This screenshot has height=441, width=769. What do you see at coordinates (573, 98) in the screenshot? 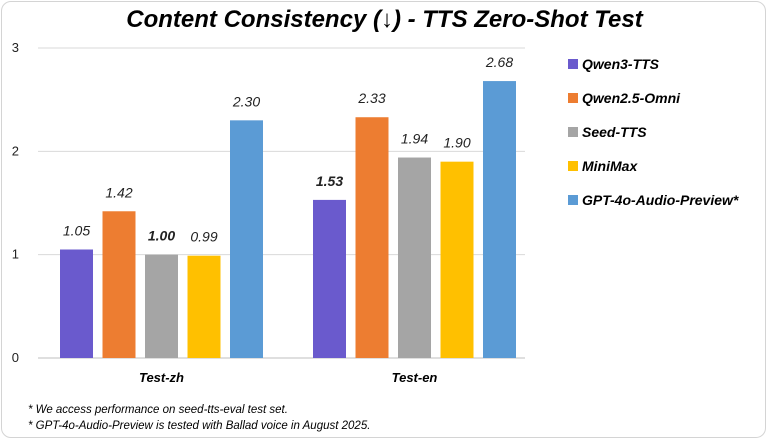
I see `legend-swatch-qwen2-5-omni` at bounding box center [573, 98].